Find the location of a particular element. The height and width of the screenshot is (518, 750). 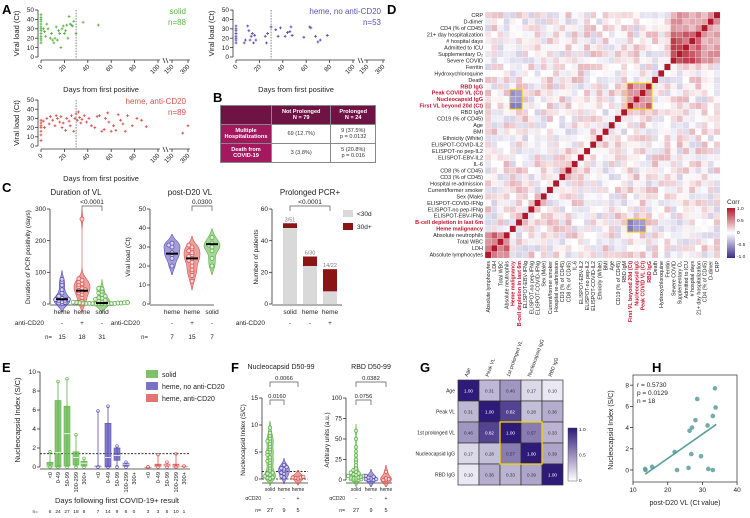

cell-value: 0.82 is located at coordinates (510, 411).